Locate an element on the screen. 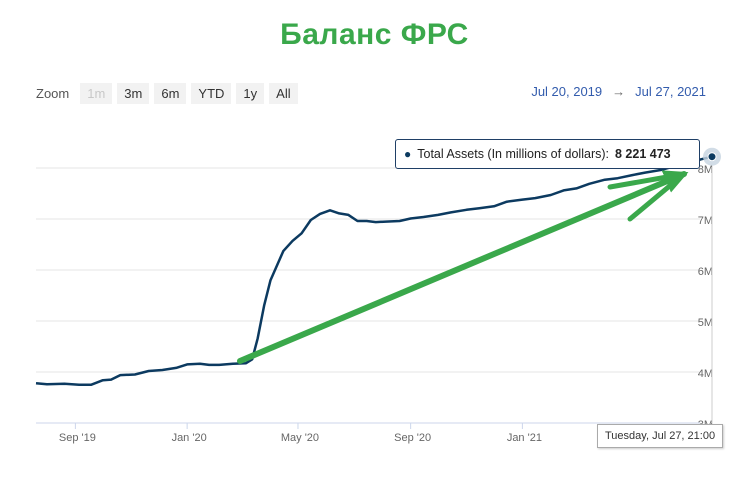 The image size is (749, 483). chart-title: Баланс ФРС is located at coordinates (374, 34).